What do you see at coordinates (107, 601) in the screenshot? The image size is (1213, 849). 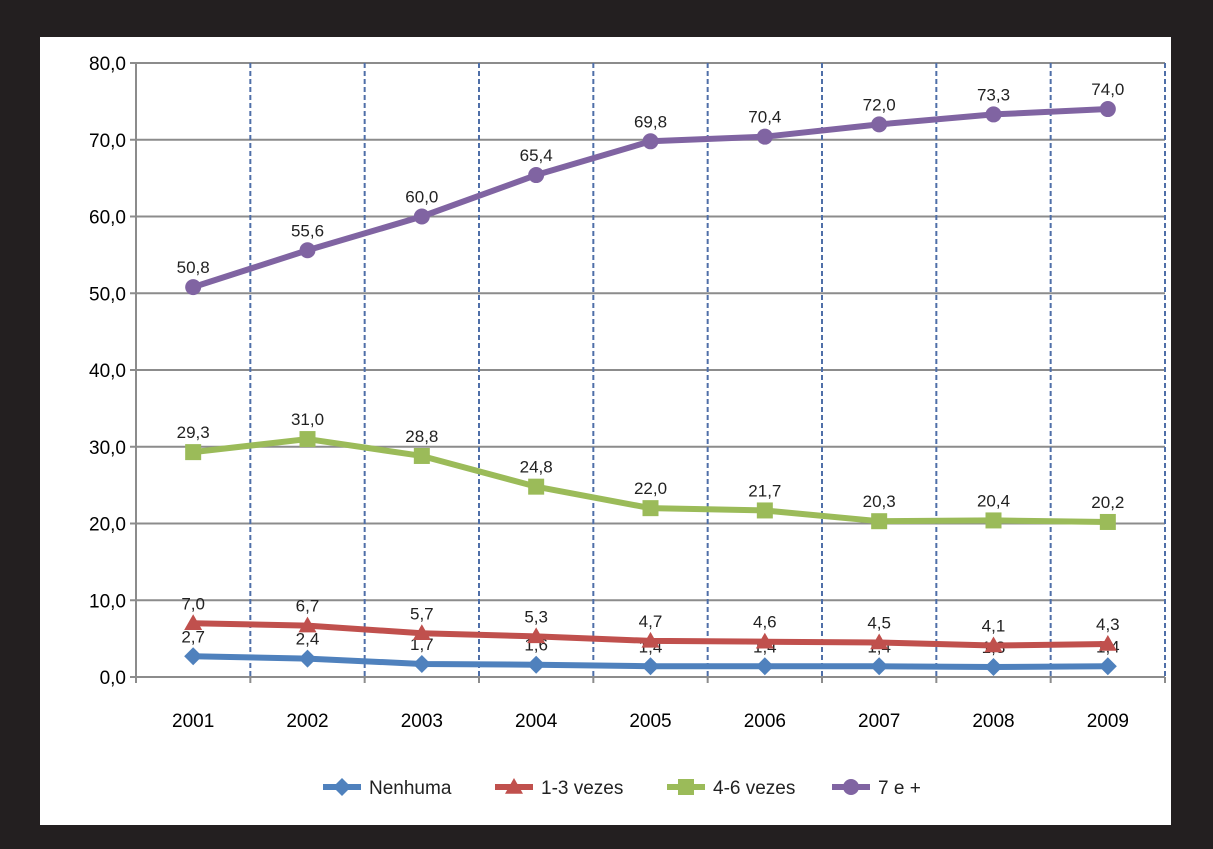 I see `y-tick-label: 10,0` at bounding box center [107, 601].